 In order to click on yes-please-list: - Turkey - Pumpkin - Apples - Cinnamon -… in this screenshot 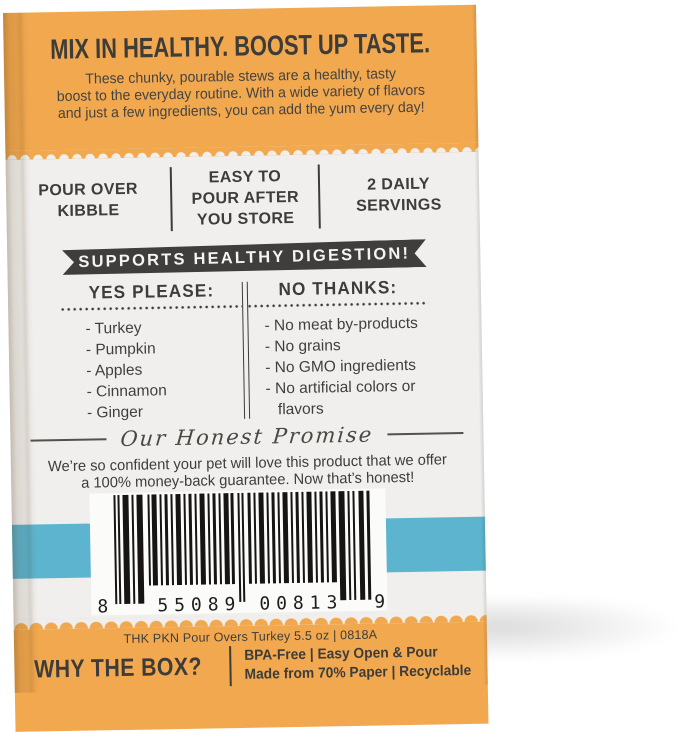, I will do `click(152, 370)`.